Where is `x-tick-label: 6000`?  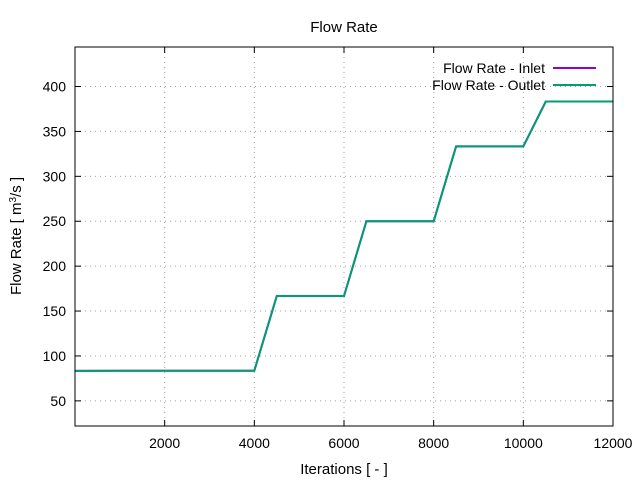
x-tick-label: 6000 is located at coordinates (343, 443).